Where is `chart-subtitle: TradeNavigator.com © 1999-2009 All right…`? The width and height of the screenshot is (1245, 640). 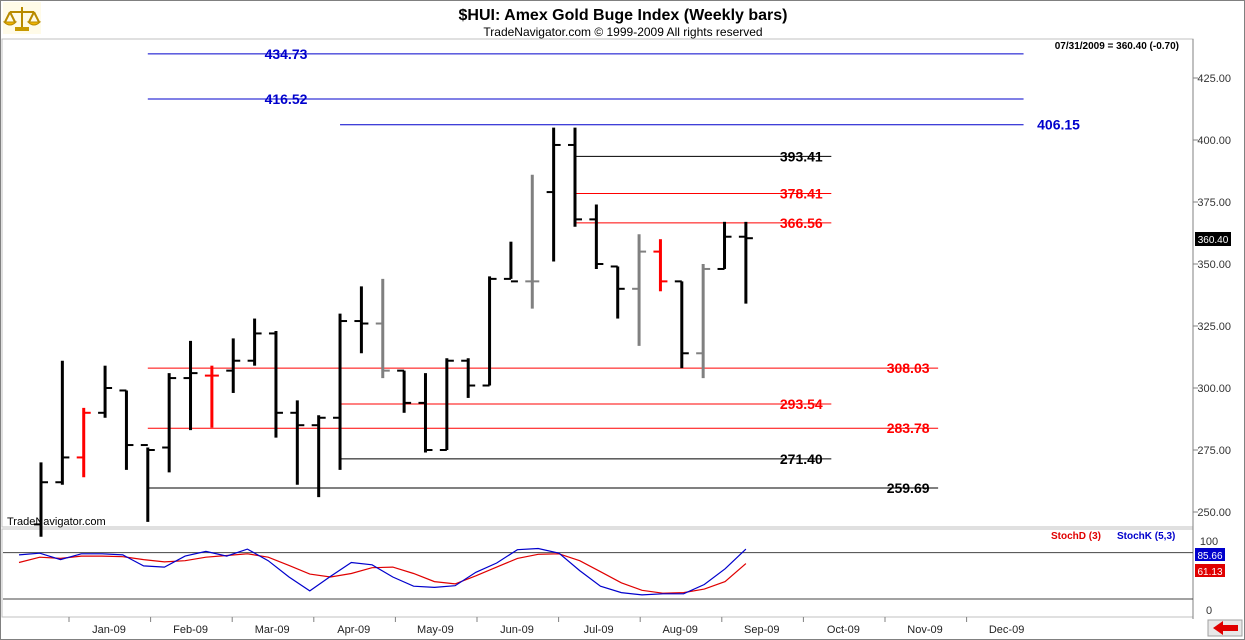
chart-subtitle: TradeNavigator.com © 1999-2009 All right… is located at coordinates (622, 32).